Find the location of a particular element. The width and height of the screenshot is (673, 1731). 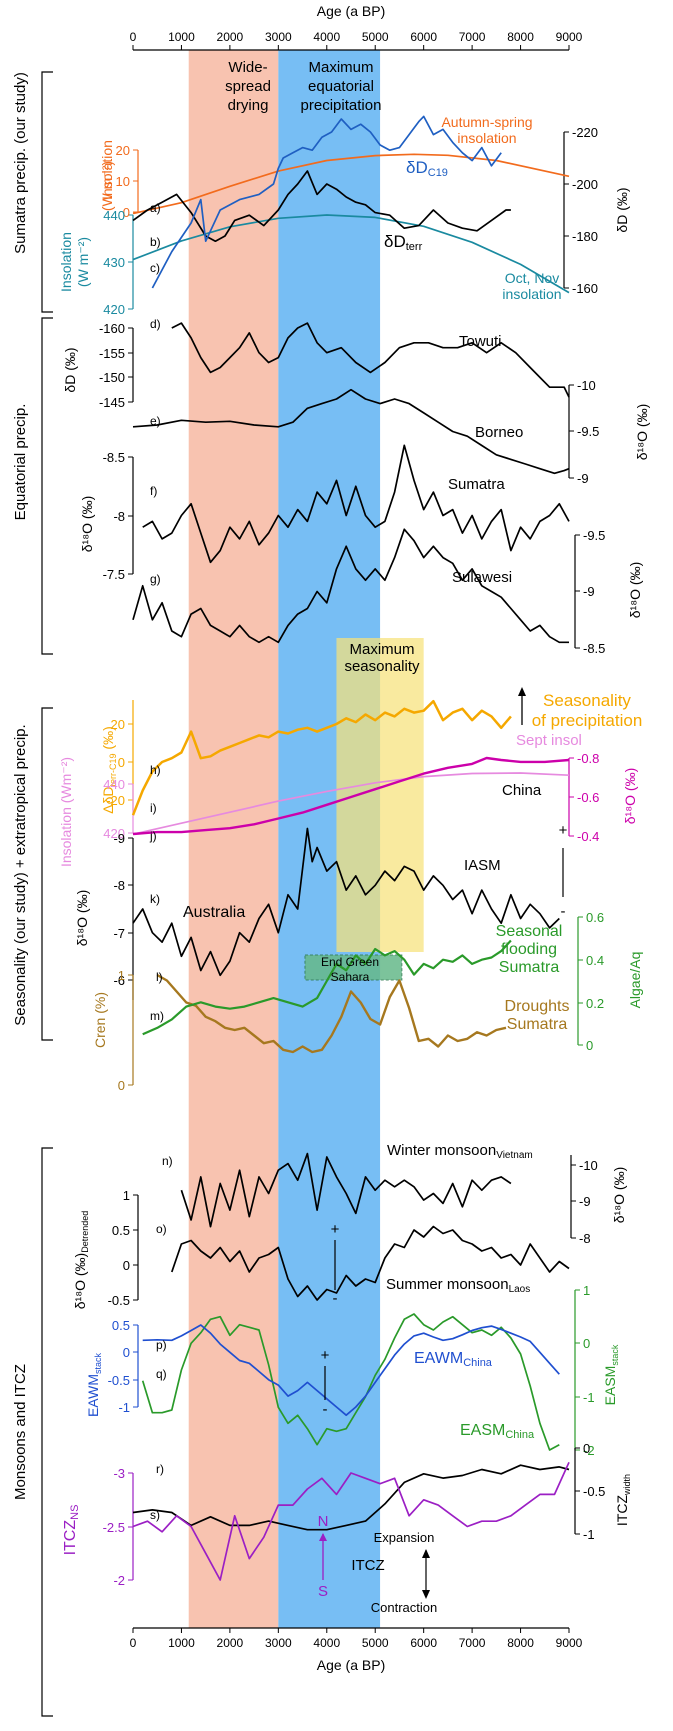

axis-d18O-laos-tick-label: 1 is located at coordinates (126, 1195).